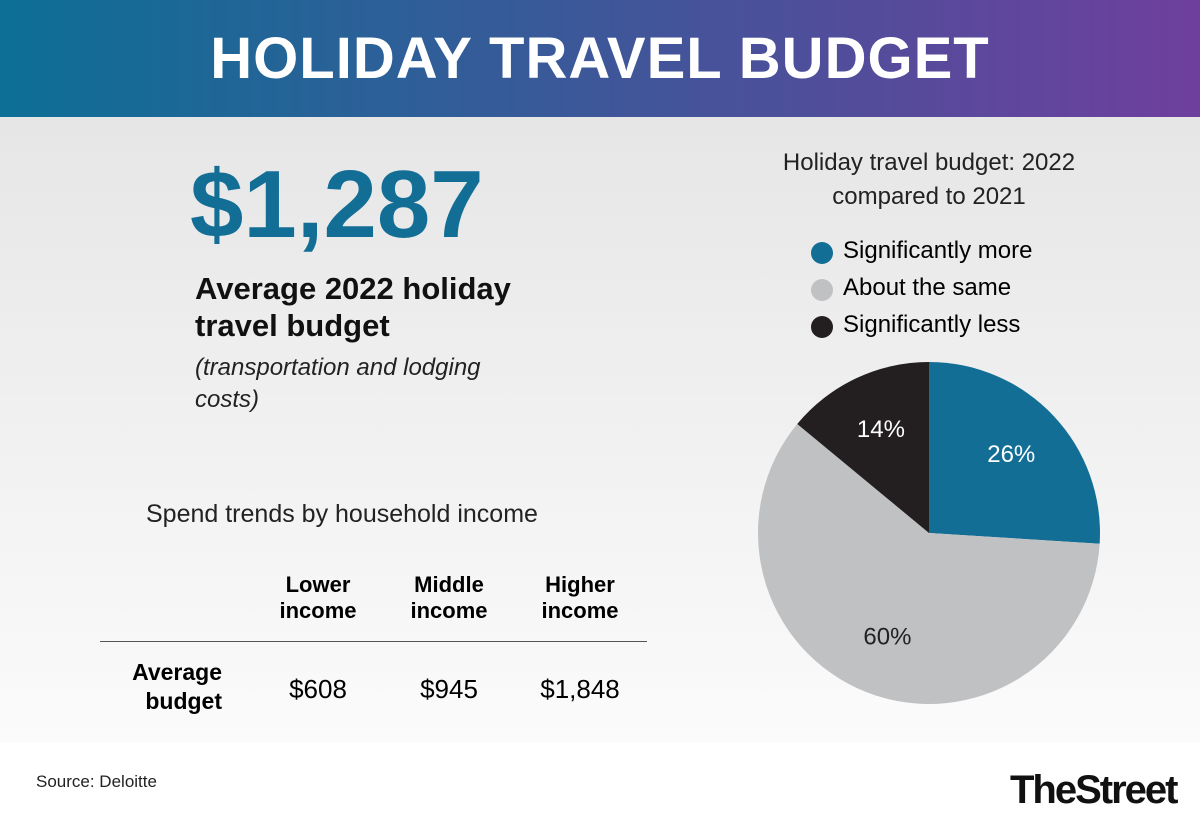 The width and height of the screenshot is (1200, 833). Describe the element at coordinates (938, 250) in the screenshot. I see `legend-label: Significantly more` at that location.